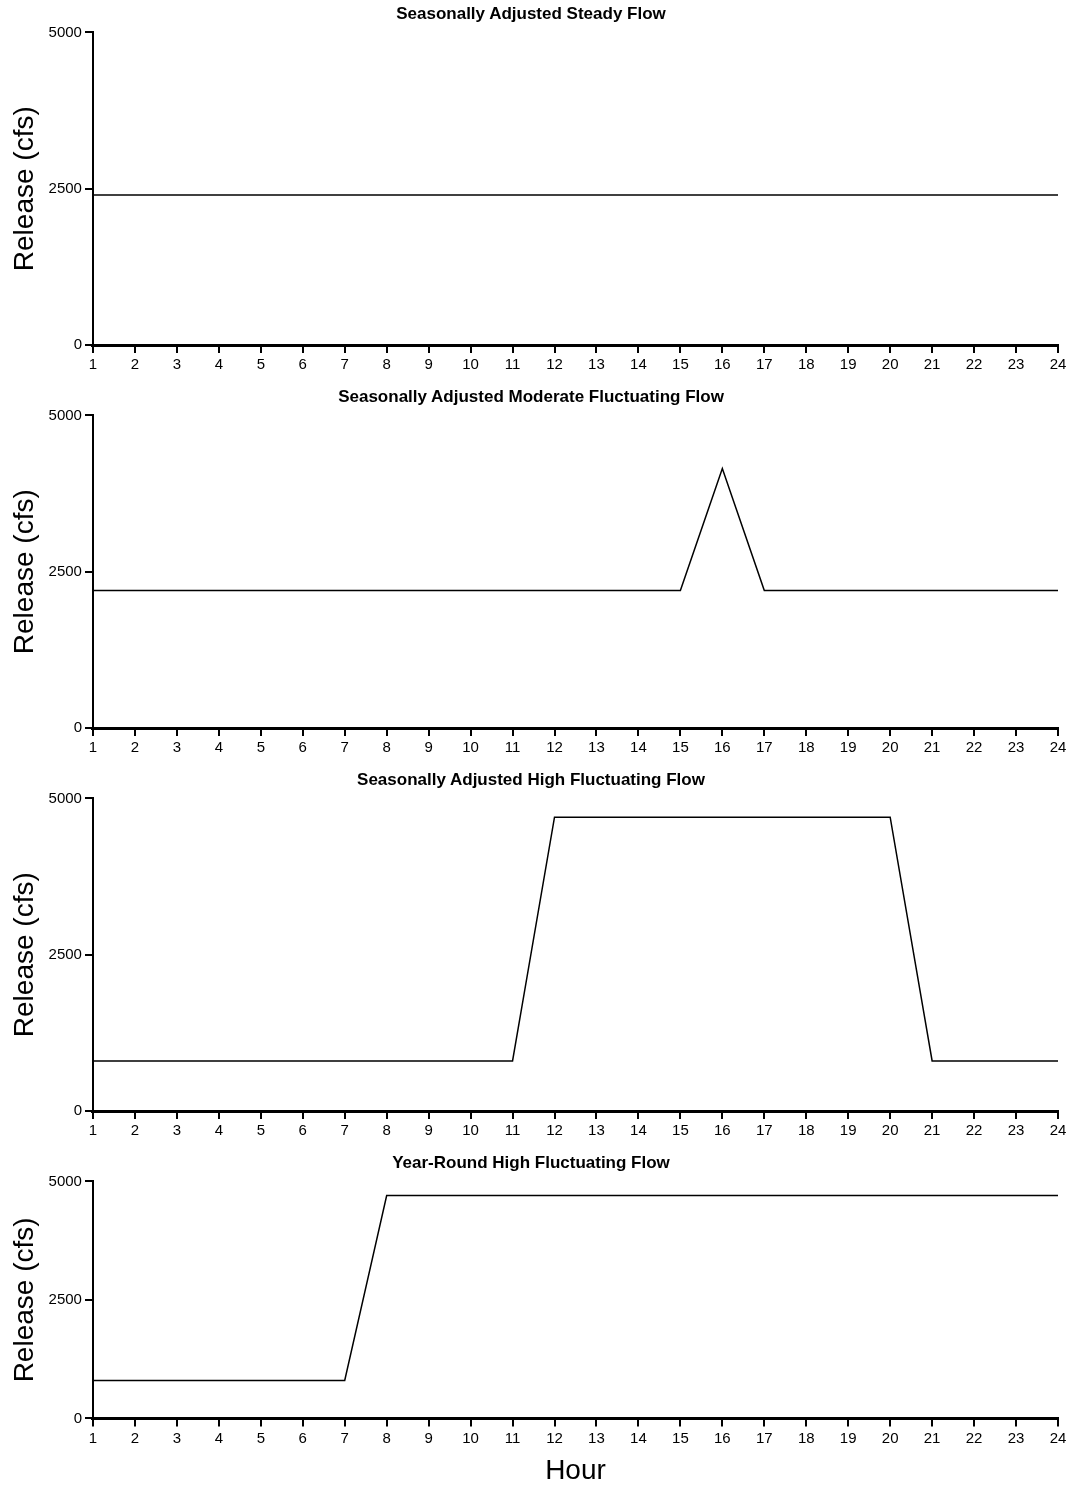 The width and height of the screenshot is (1076, 1498). Describe the element at coordinates (344, 1130) in the screenshot. I see `x-tick-label: 7` at that location.